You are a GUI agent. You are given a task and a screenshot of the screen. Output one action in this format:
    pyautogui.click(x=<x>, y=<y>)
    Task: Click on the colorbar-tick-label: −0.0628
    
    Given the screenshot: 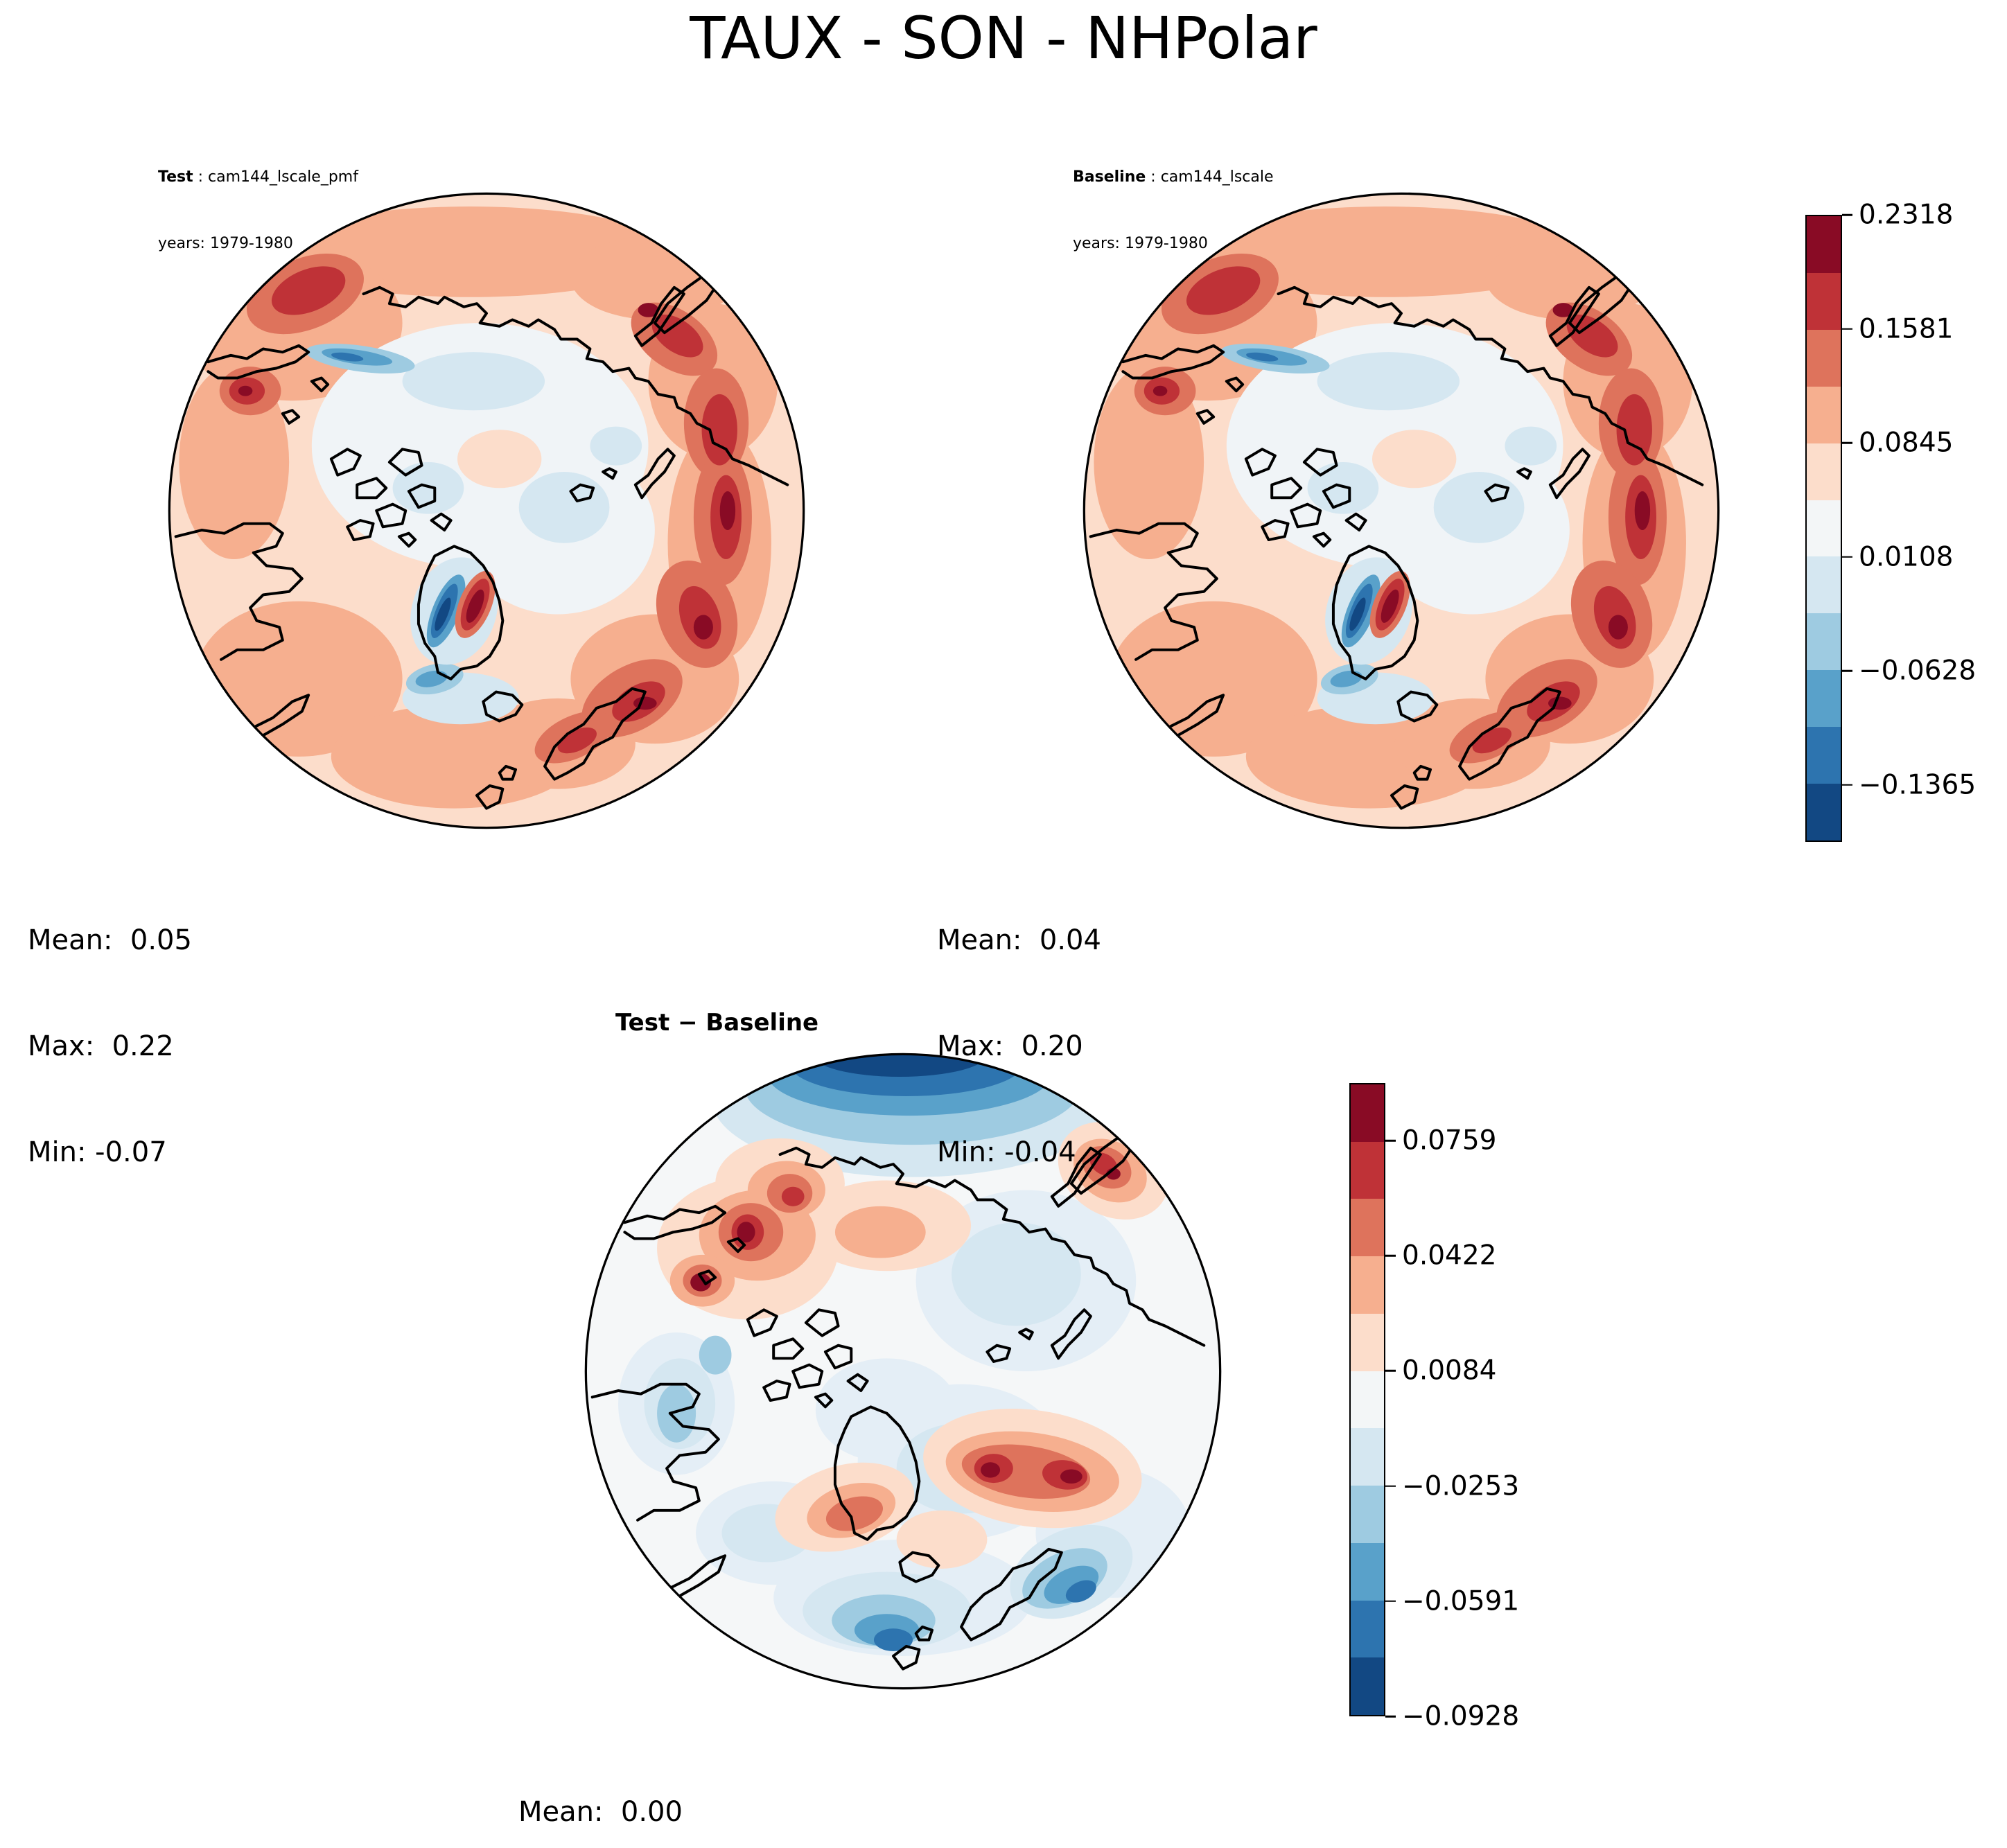 What is the action you would take?
    pyautogui.click(x=1918, y=671)
    